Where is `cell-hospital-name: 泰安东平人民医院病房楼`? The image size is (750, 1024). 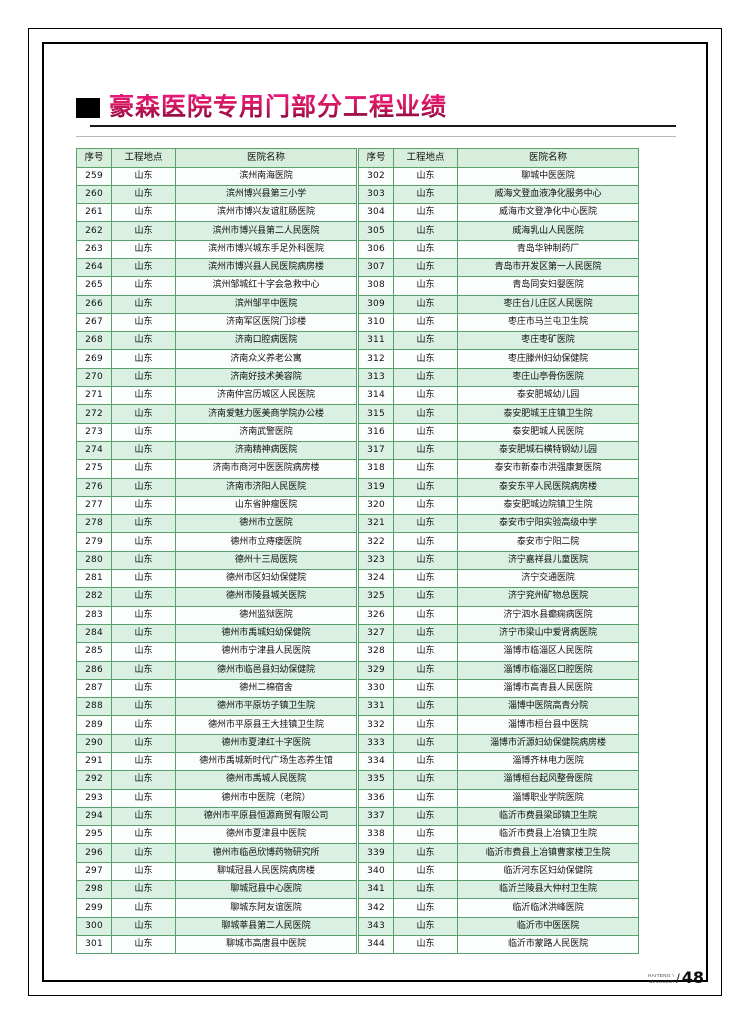
cell-hospital-name: 泰安东平人民医院病房楼 is located at coordinates (548, 487).